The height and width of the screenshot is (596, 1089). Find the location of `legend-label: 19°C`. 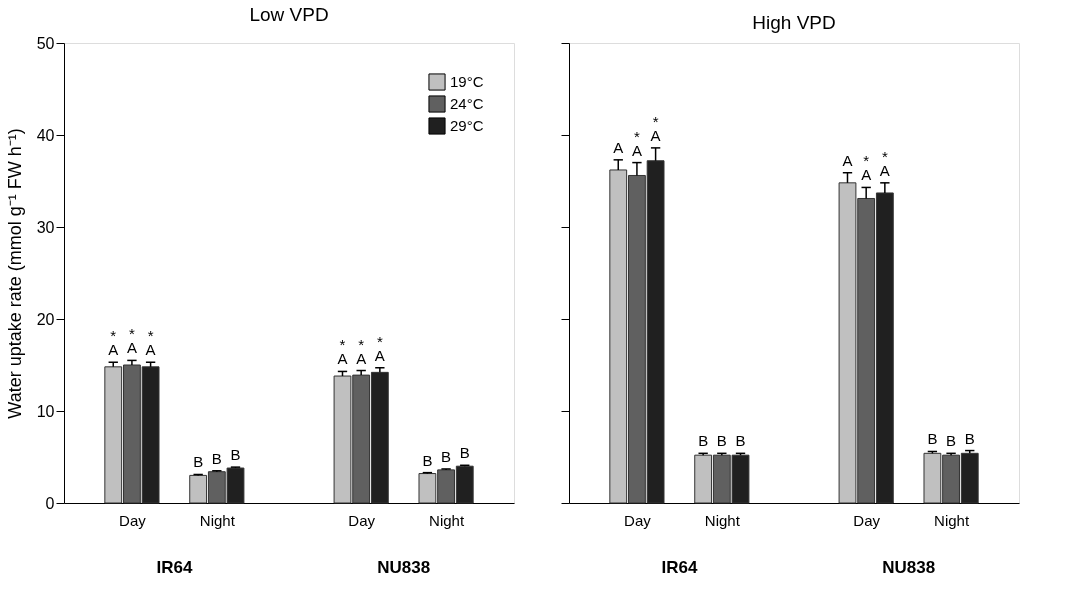

legend-label: 19°C is located at coordinates (467, 81).